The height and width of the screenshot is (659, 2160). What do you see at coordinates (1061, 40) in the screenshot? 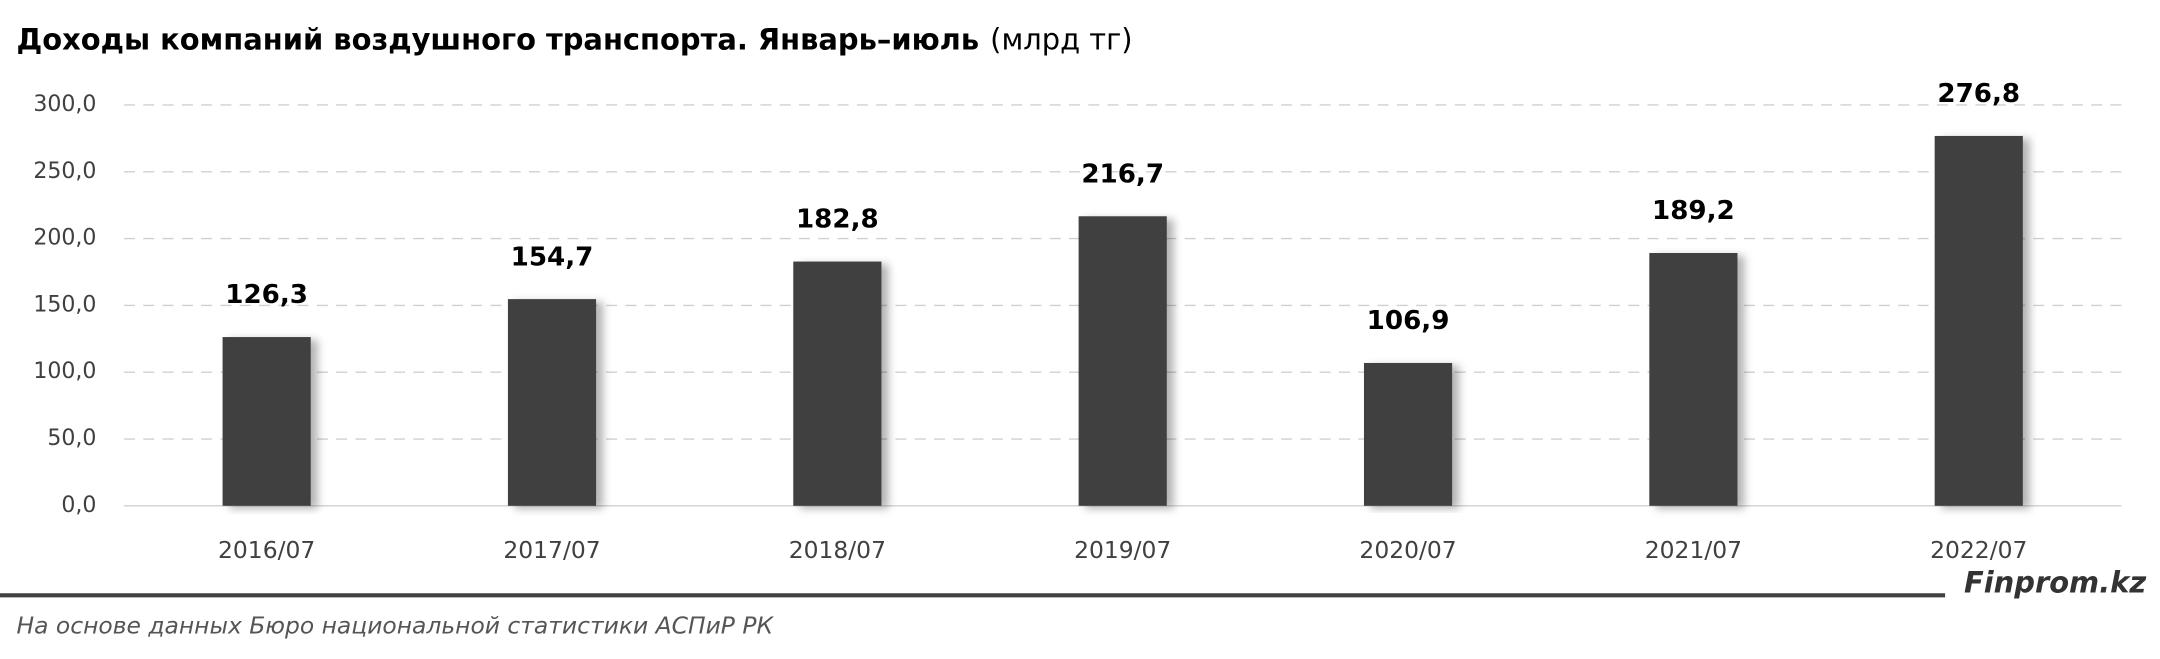
I see `title-unit: (млрд тг)` at bounding box center [1061, 40].